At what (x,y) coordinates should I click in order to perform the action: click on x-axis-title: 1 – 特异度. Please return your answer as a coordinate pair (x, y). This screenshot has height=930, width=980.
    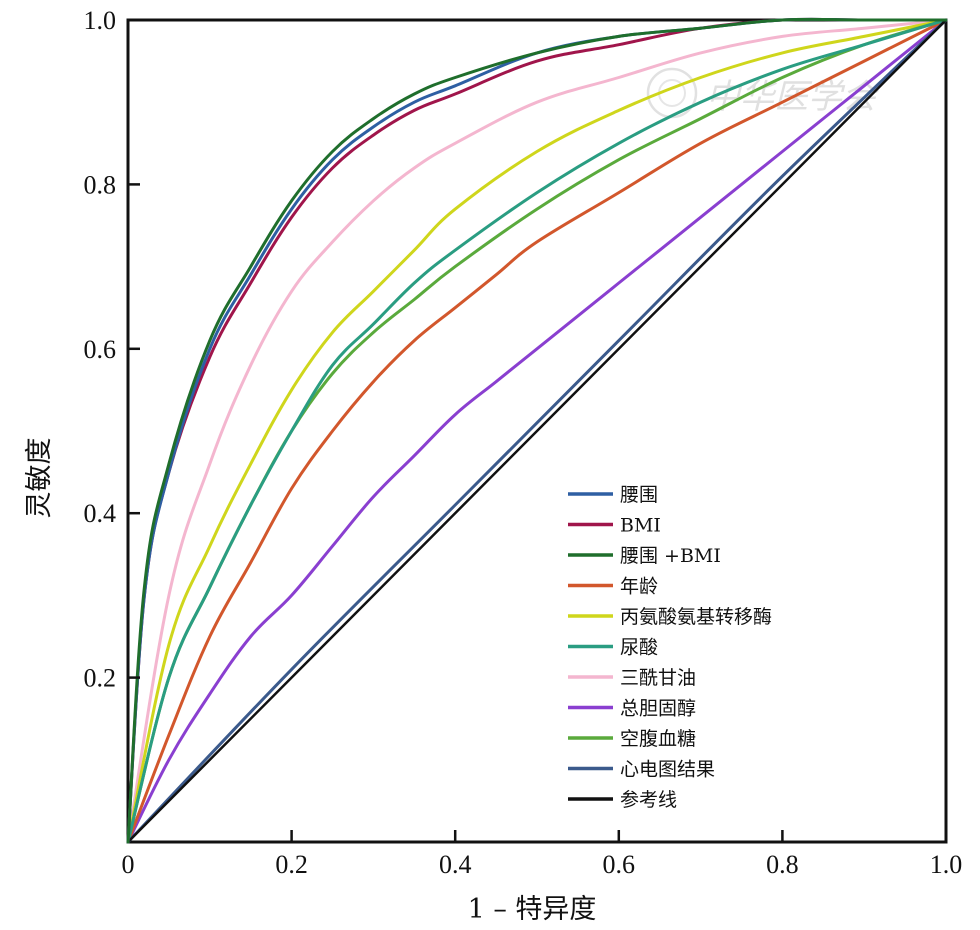
    Looking at the image, I should click on (532, 909).